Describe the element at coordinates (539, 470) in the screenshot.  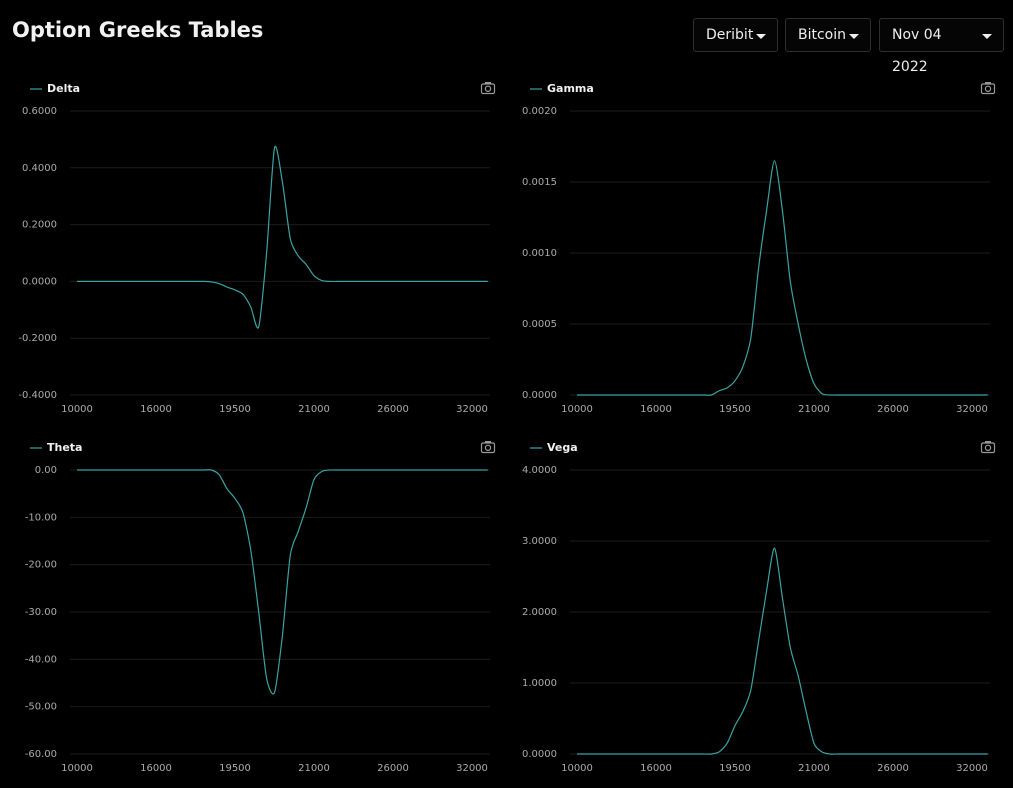
I see `y-tick-label: 4.0000` at that location.